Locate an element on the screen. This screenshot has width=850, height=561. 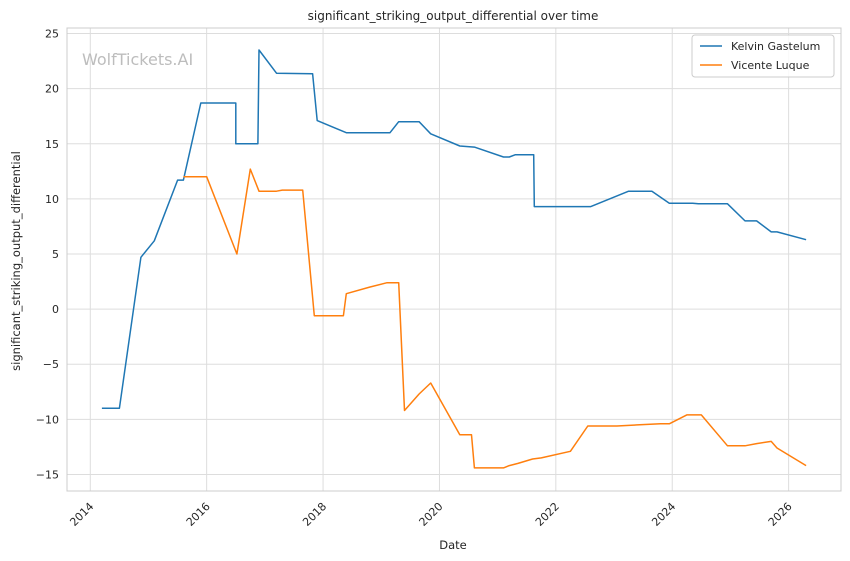
y-axis-label: significant_striking_output_differential is located at coordinates (16, 261).